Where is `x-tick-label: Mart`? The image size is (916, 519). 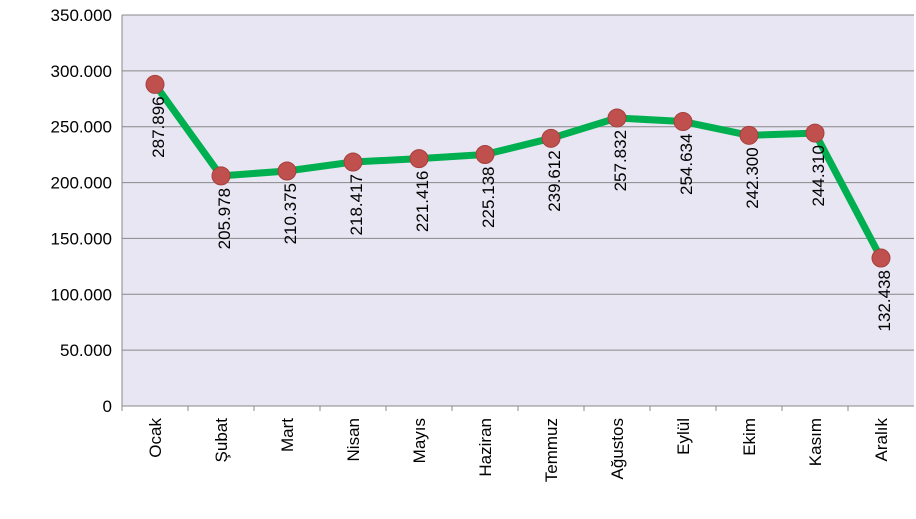
x-tick-label: Mart is located at coordinates (287, 435).